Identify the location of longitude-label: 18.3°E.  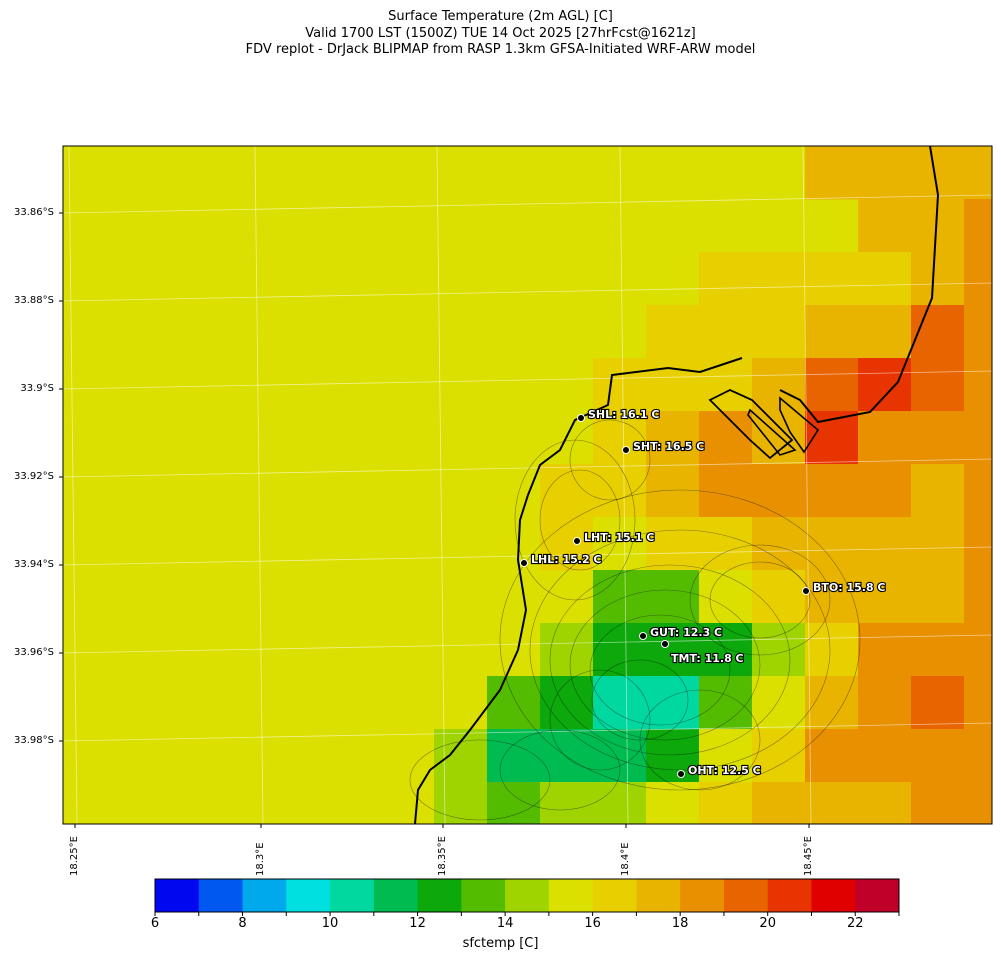
(260, 859).